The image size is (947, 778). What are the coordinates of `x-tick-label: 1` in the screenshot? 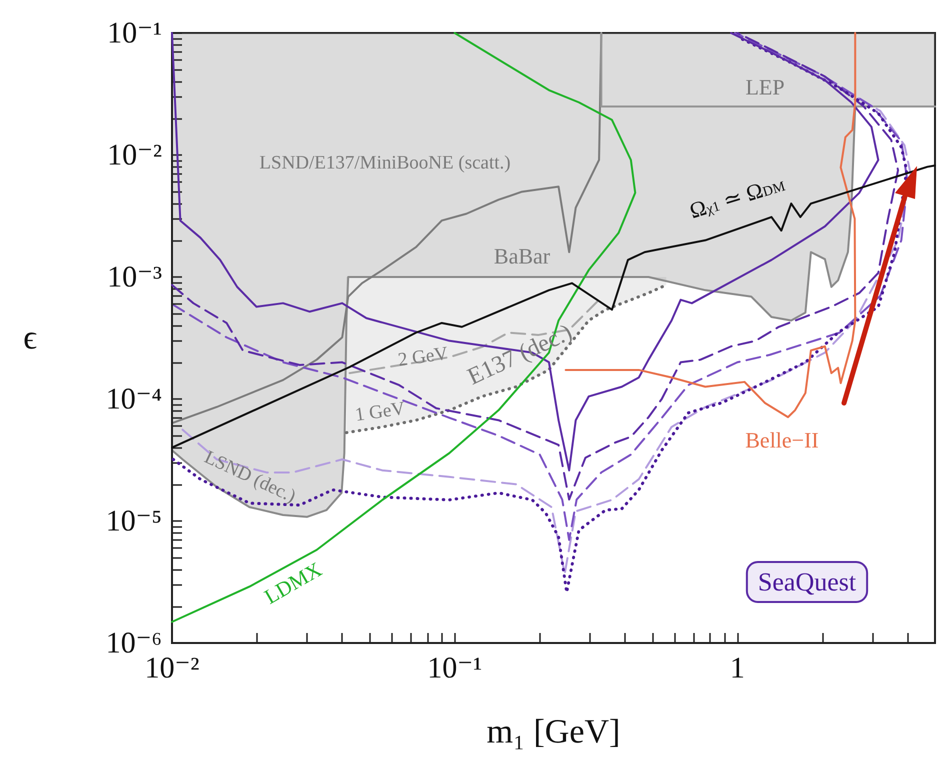 It's located at (737, 668).